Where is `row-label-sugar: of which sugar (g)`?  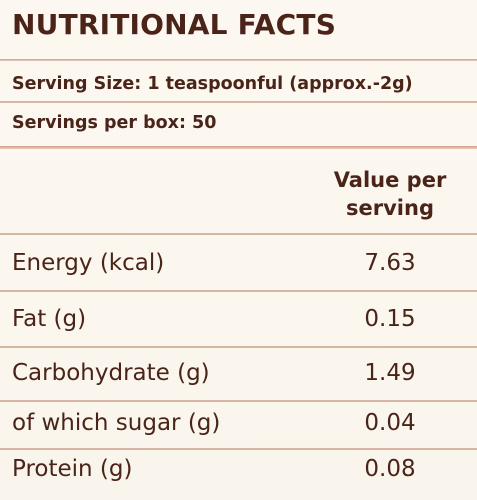 row-label-sugar: of which sugar (g) is located at coordinates (116, 423).